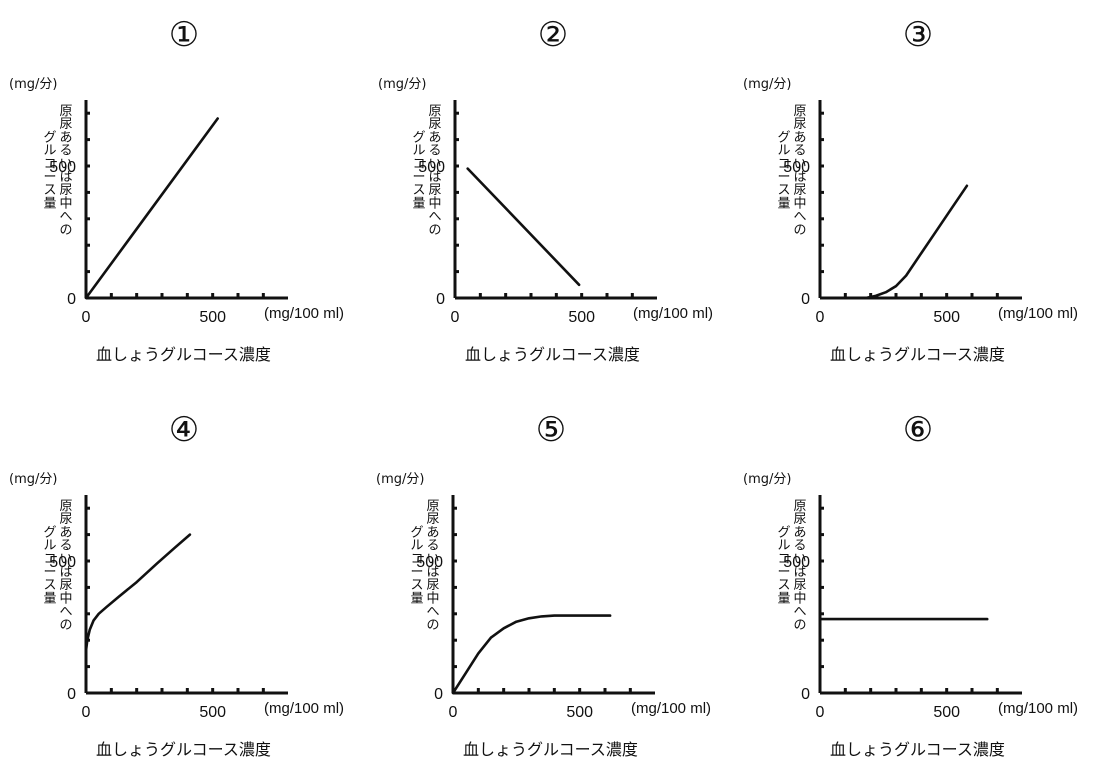  I want to click on panel-label: ③, so click(918, 35).